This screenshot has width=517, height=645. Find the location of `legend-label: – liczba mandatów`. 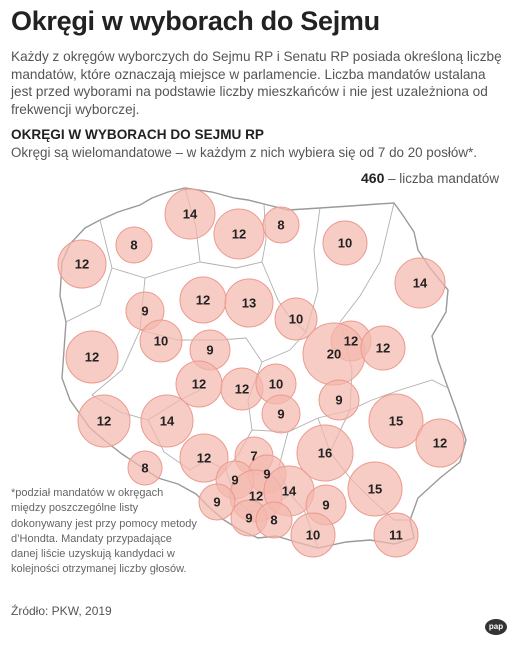

legend-label: – liczba mandatów is located at coordinates (443, 178).